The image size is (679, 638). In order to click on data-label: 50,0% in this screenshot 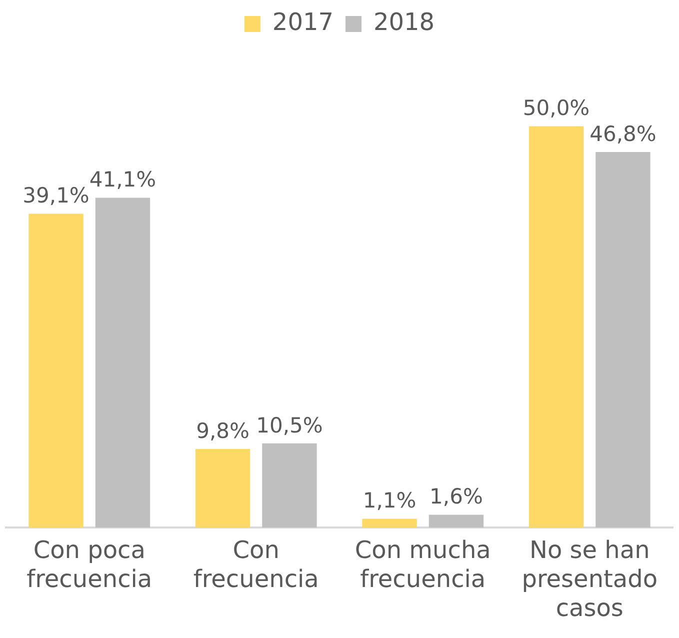, I will do `click(556, 108)`.